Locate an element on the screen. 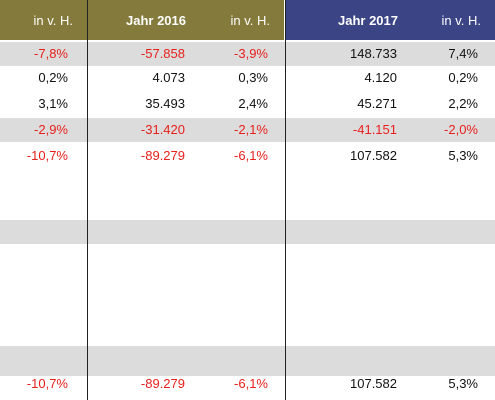  table-cell: -7,8% is located at coordinates (51, 53).